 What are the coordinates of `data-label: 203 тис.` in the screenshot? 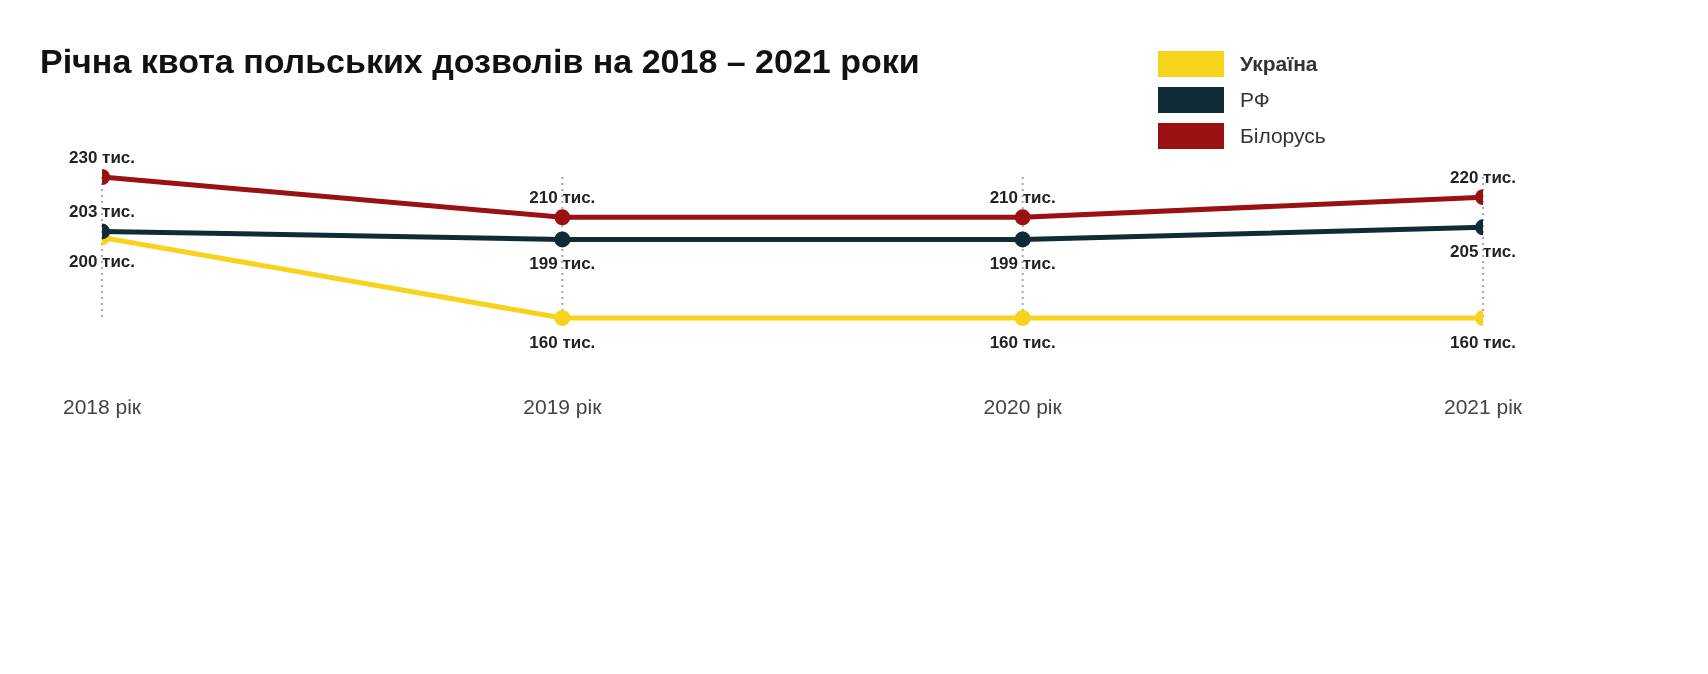 It's located at (102, 212).